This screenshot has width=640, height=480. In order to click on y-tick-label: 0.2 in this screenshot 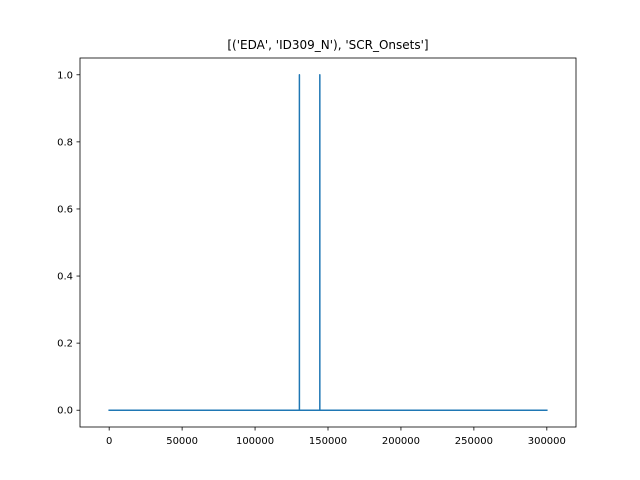, I will do `click(65, 344)`.